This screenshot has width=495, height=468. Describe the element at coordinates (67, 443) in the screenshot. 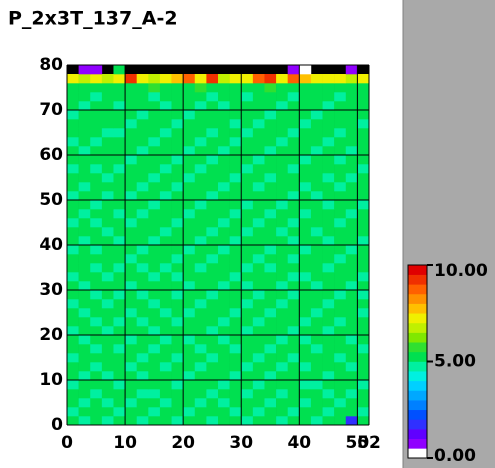

I see `x-tick-label: 0` at that location.